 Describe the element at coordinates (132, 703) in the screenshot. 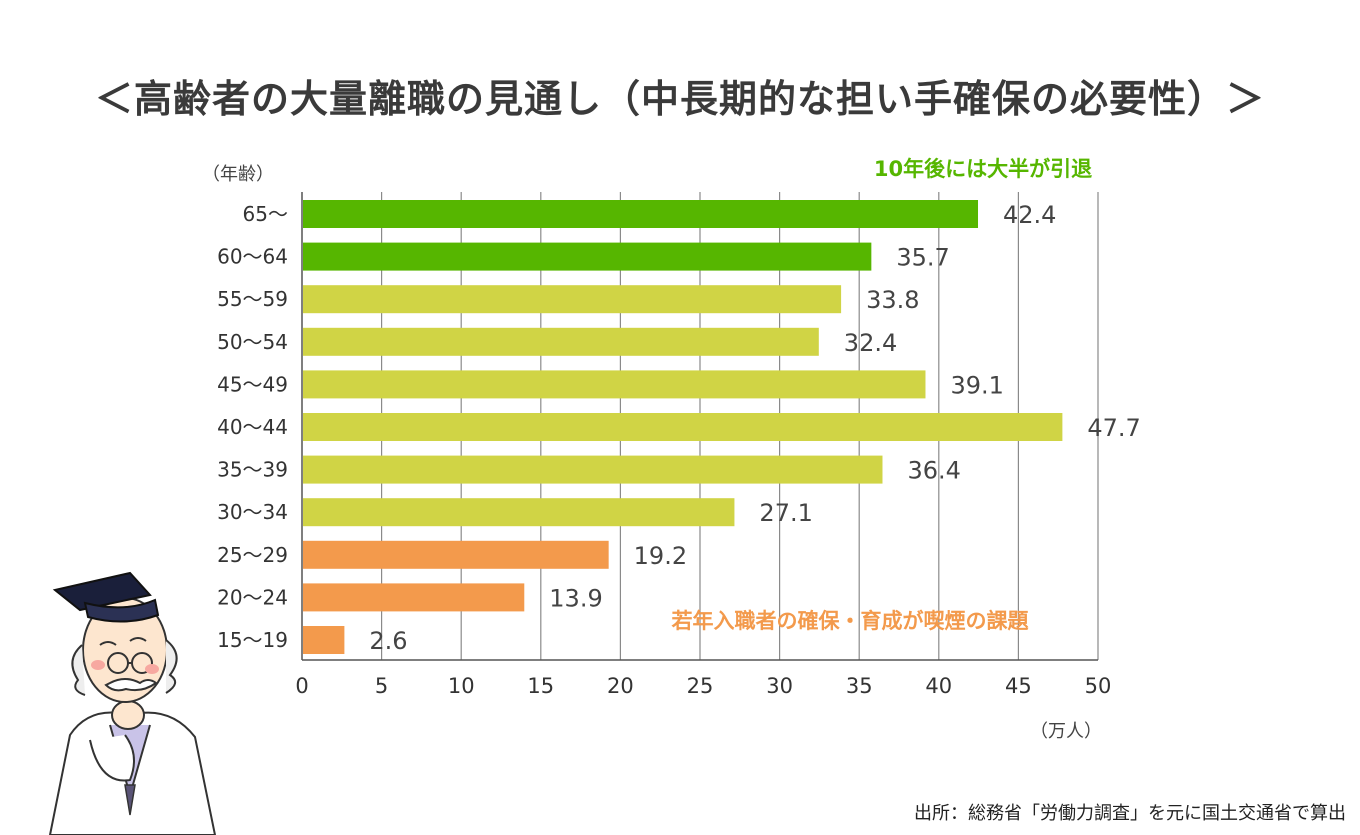

I see `professor-icon` at that location.